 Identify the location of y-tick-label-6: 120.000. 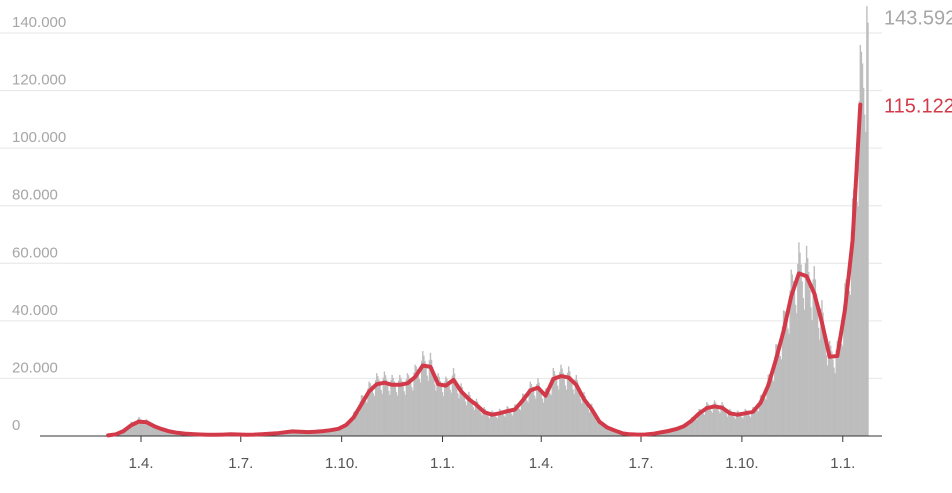
(39, 80).